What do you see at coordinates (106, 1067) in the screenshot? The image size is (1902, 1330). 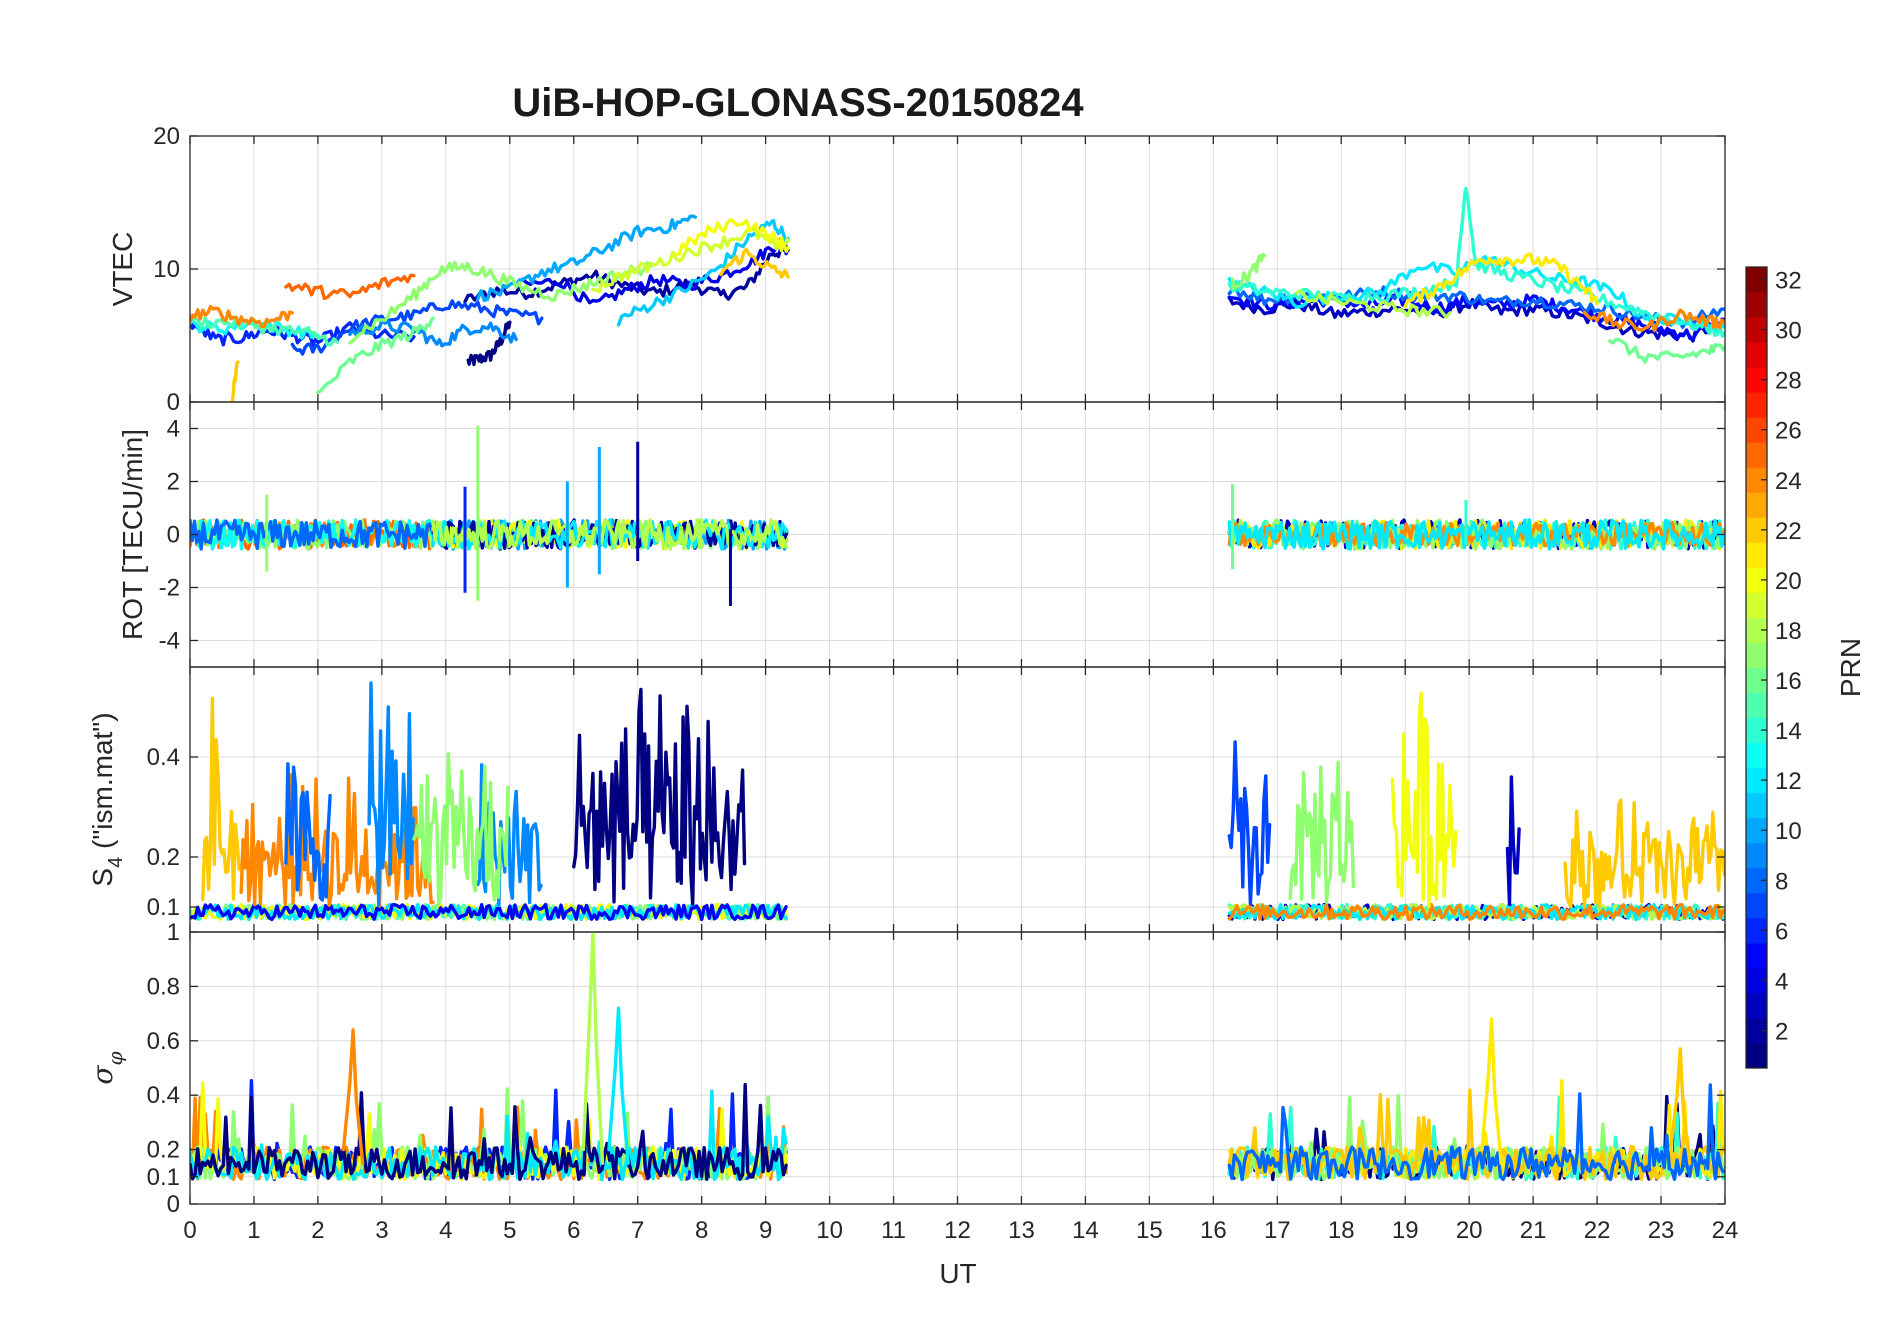 I see `y-axis-label: σφ` at bounding box center [106, 1067].